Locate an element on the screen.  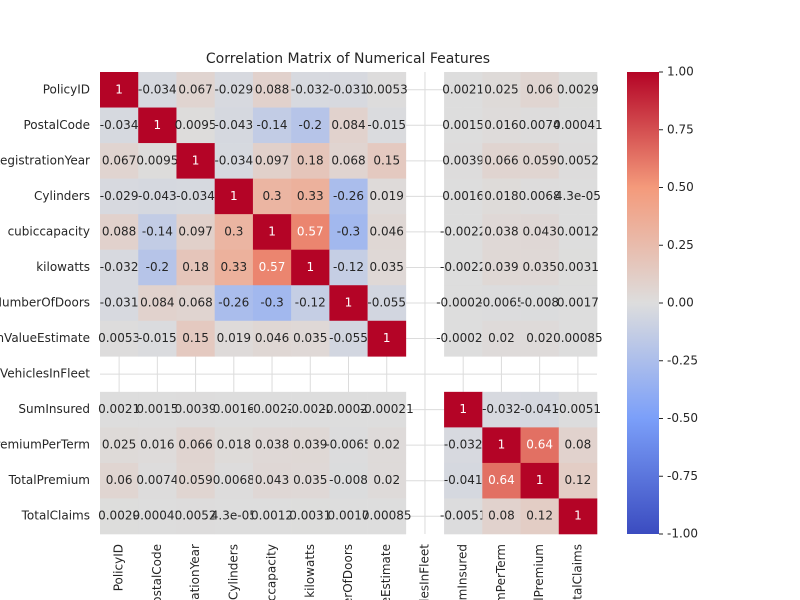
cell-label: 0.0021 is located at coordinates (463, 89).